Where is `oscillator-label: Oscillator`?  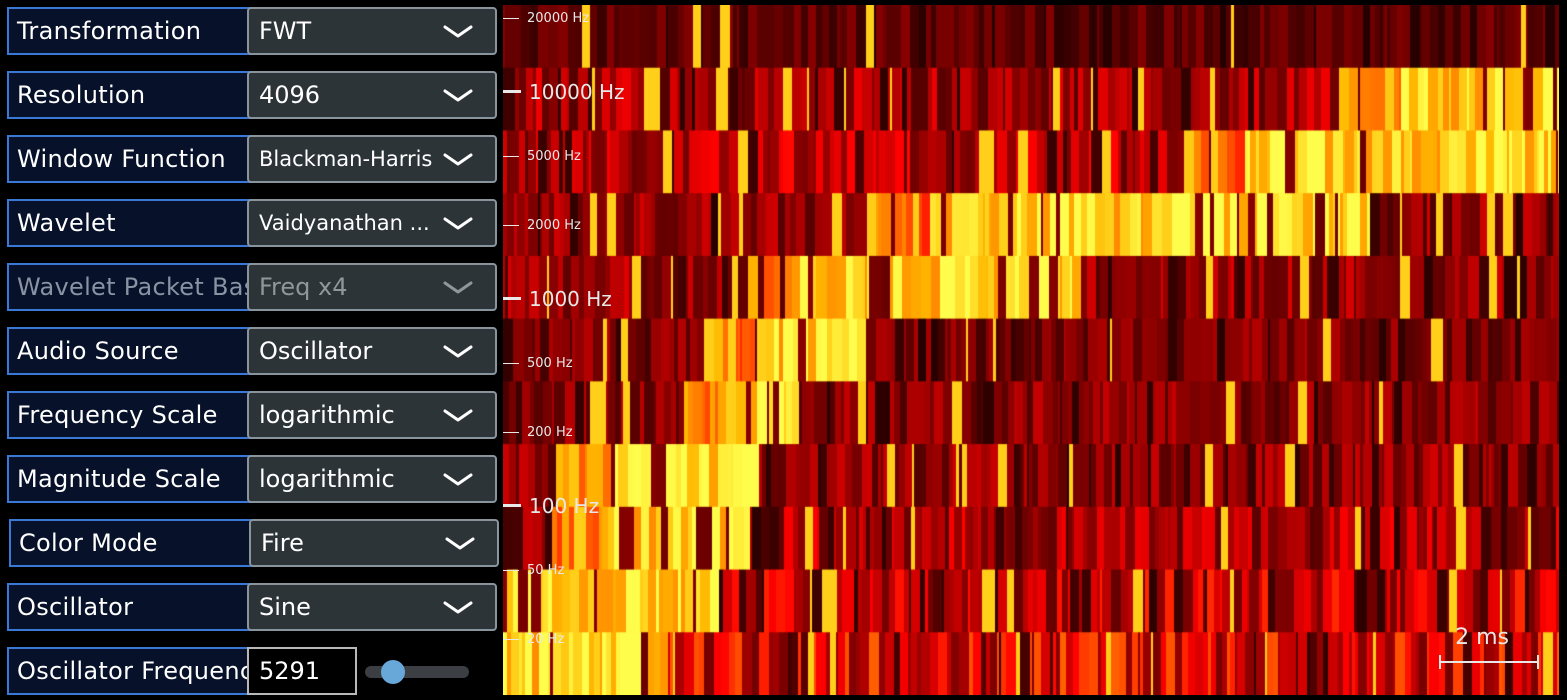 oscillator-label: Oscillator is located at coordinates (131, 607).